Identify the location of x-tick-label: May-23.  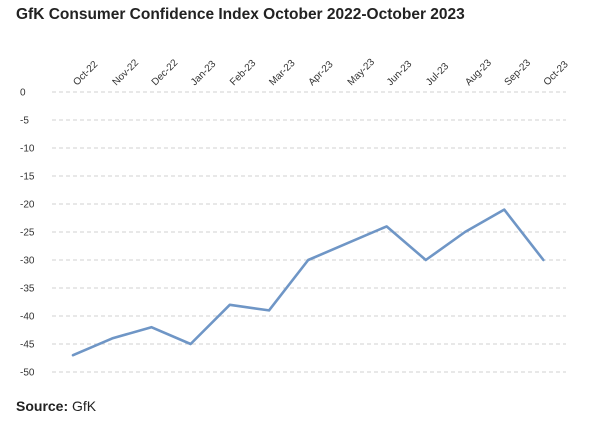
(362, 72).